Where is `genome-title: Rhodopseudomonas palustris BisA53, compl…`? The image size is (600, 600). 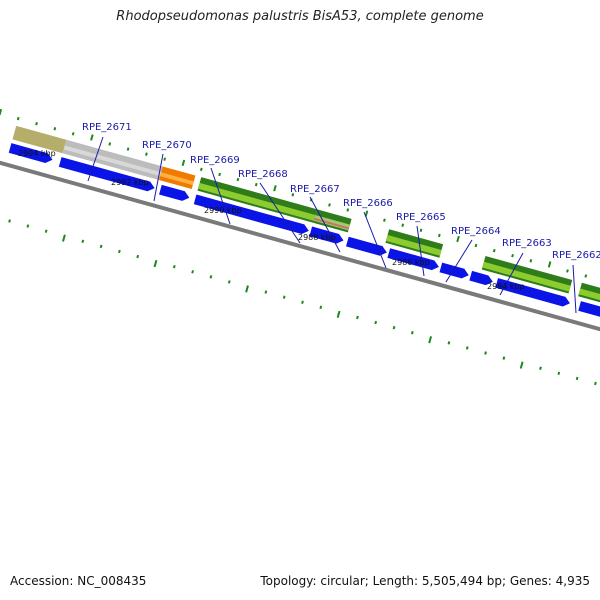
genome-title: Rhodopseudomonas palustris BisA53, compl… is located at coordinates (300, 16).